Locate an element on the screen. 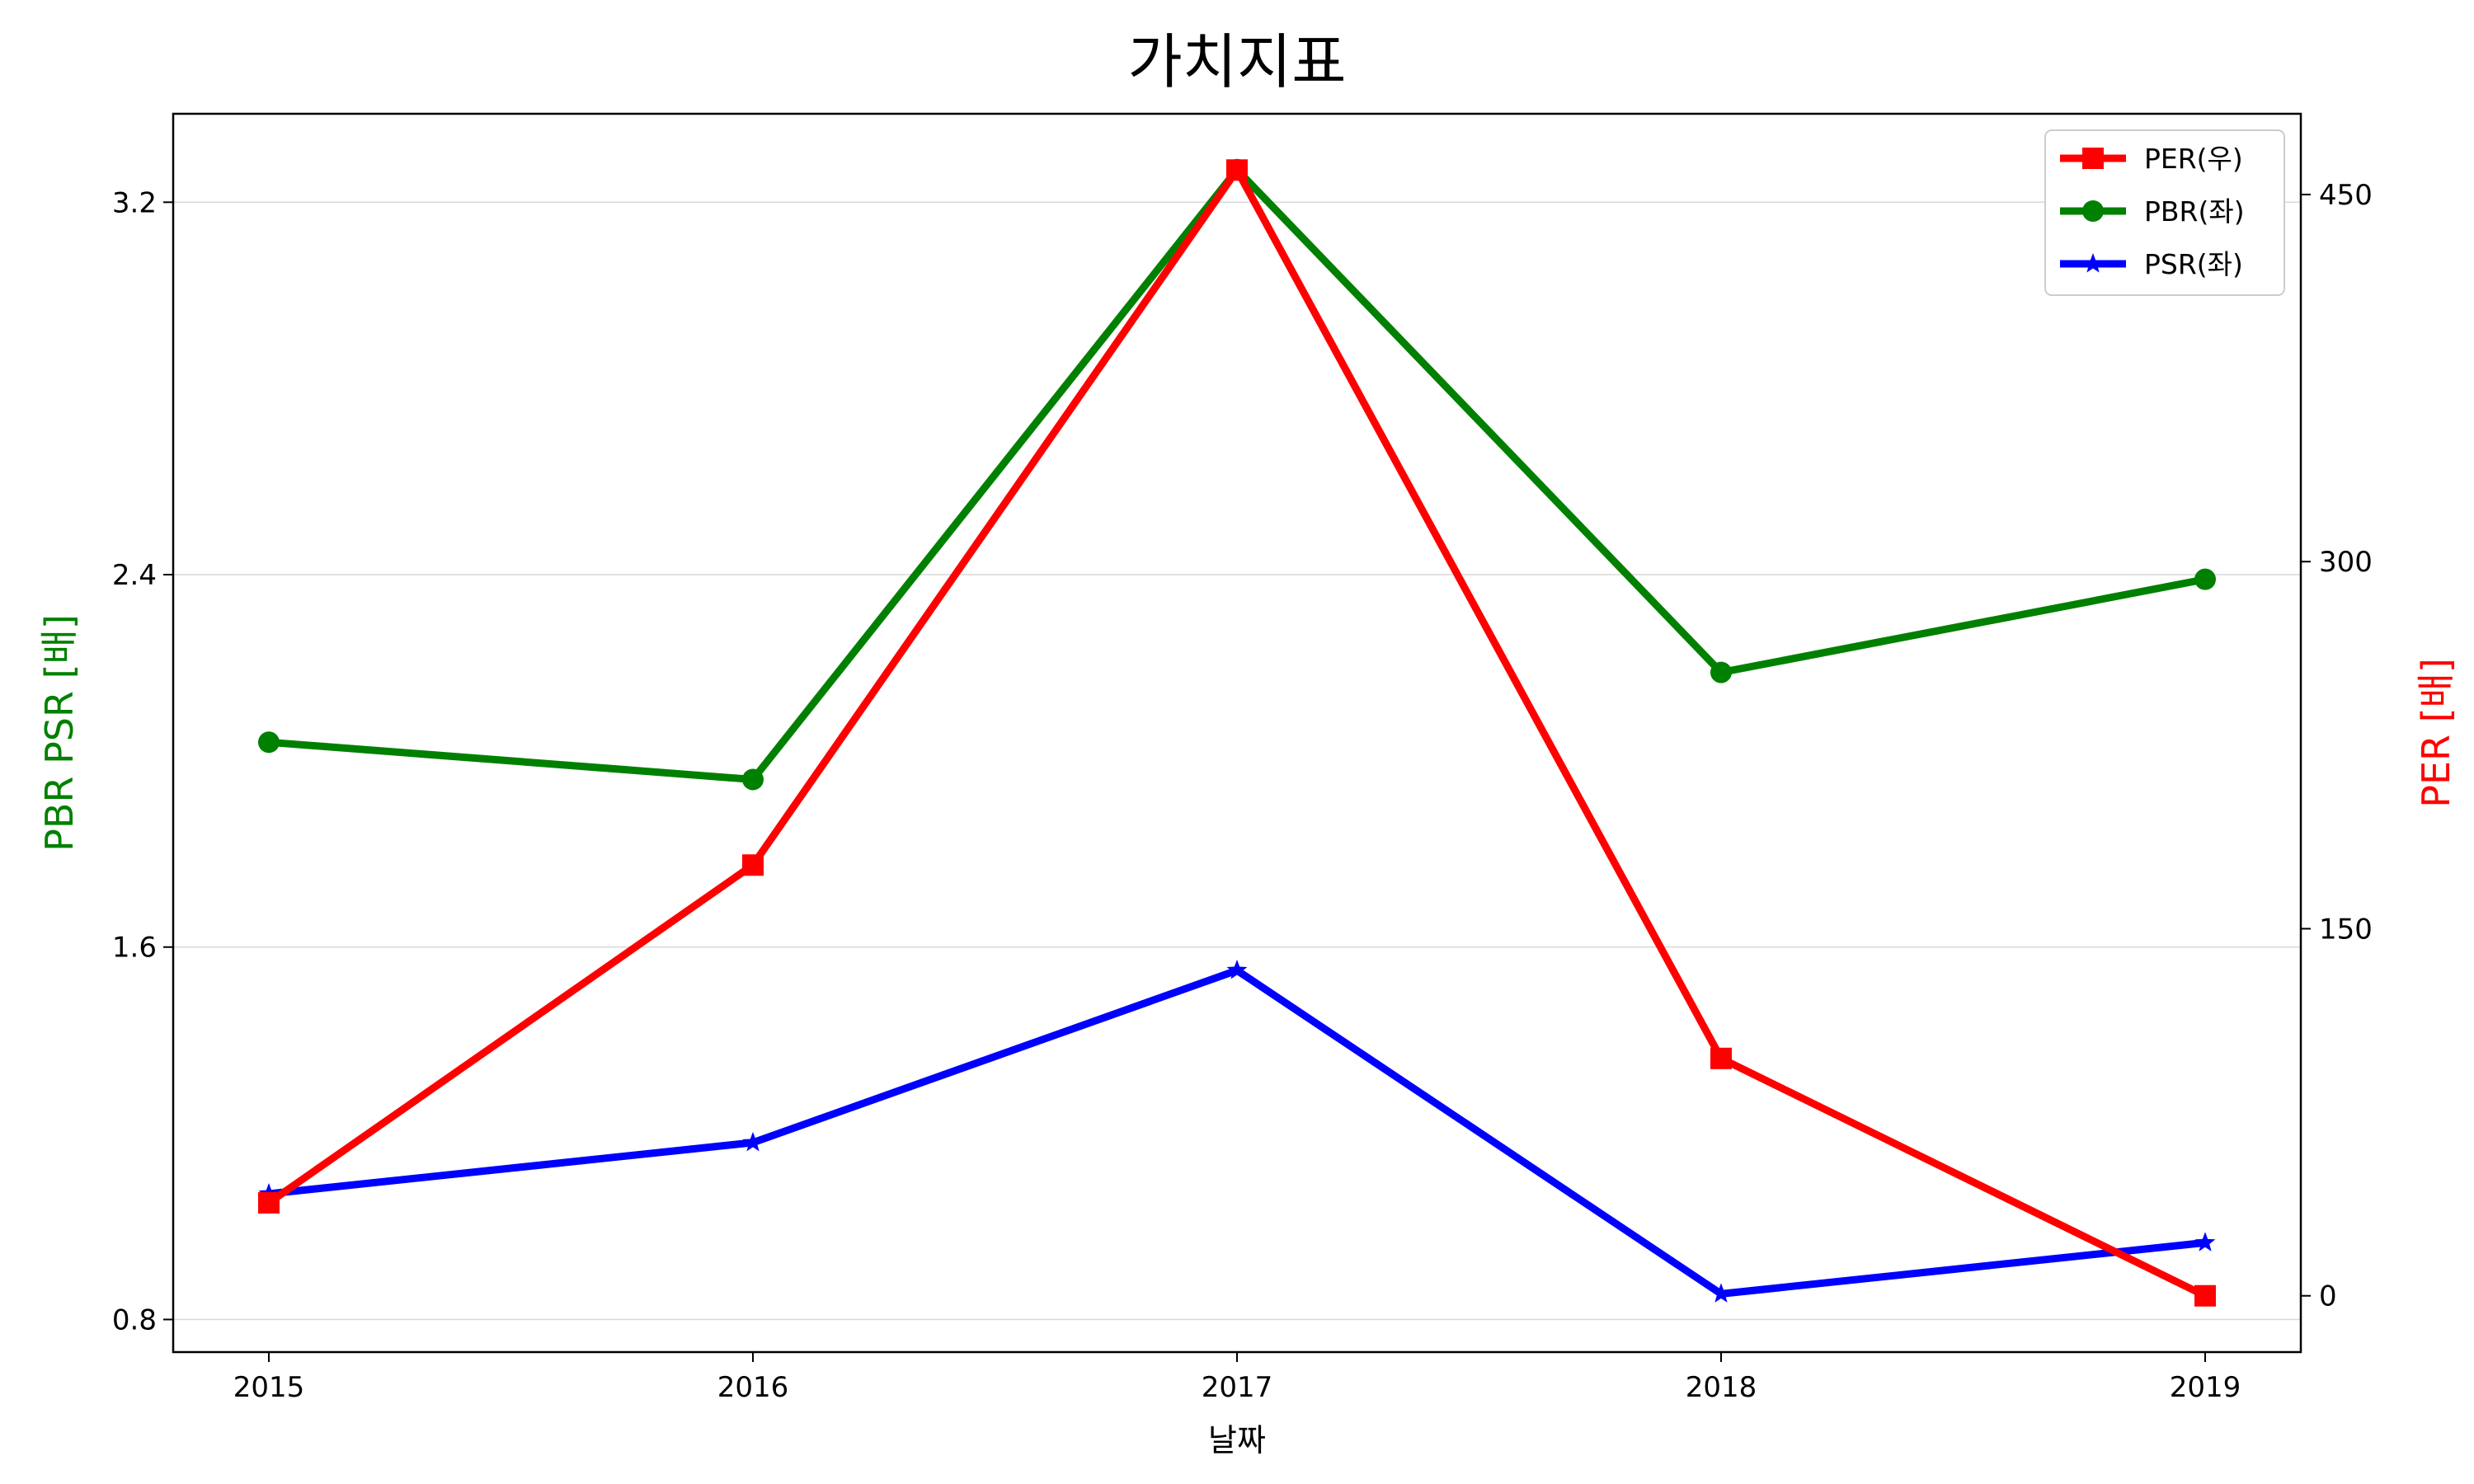  legend-item: PER(우) is located at coordinates (2151, 159).